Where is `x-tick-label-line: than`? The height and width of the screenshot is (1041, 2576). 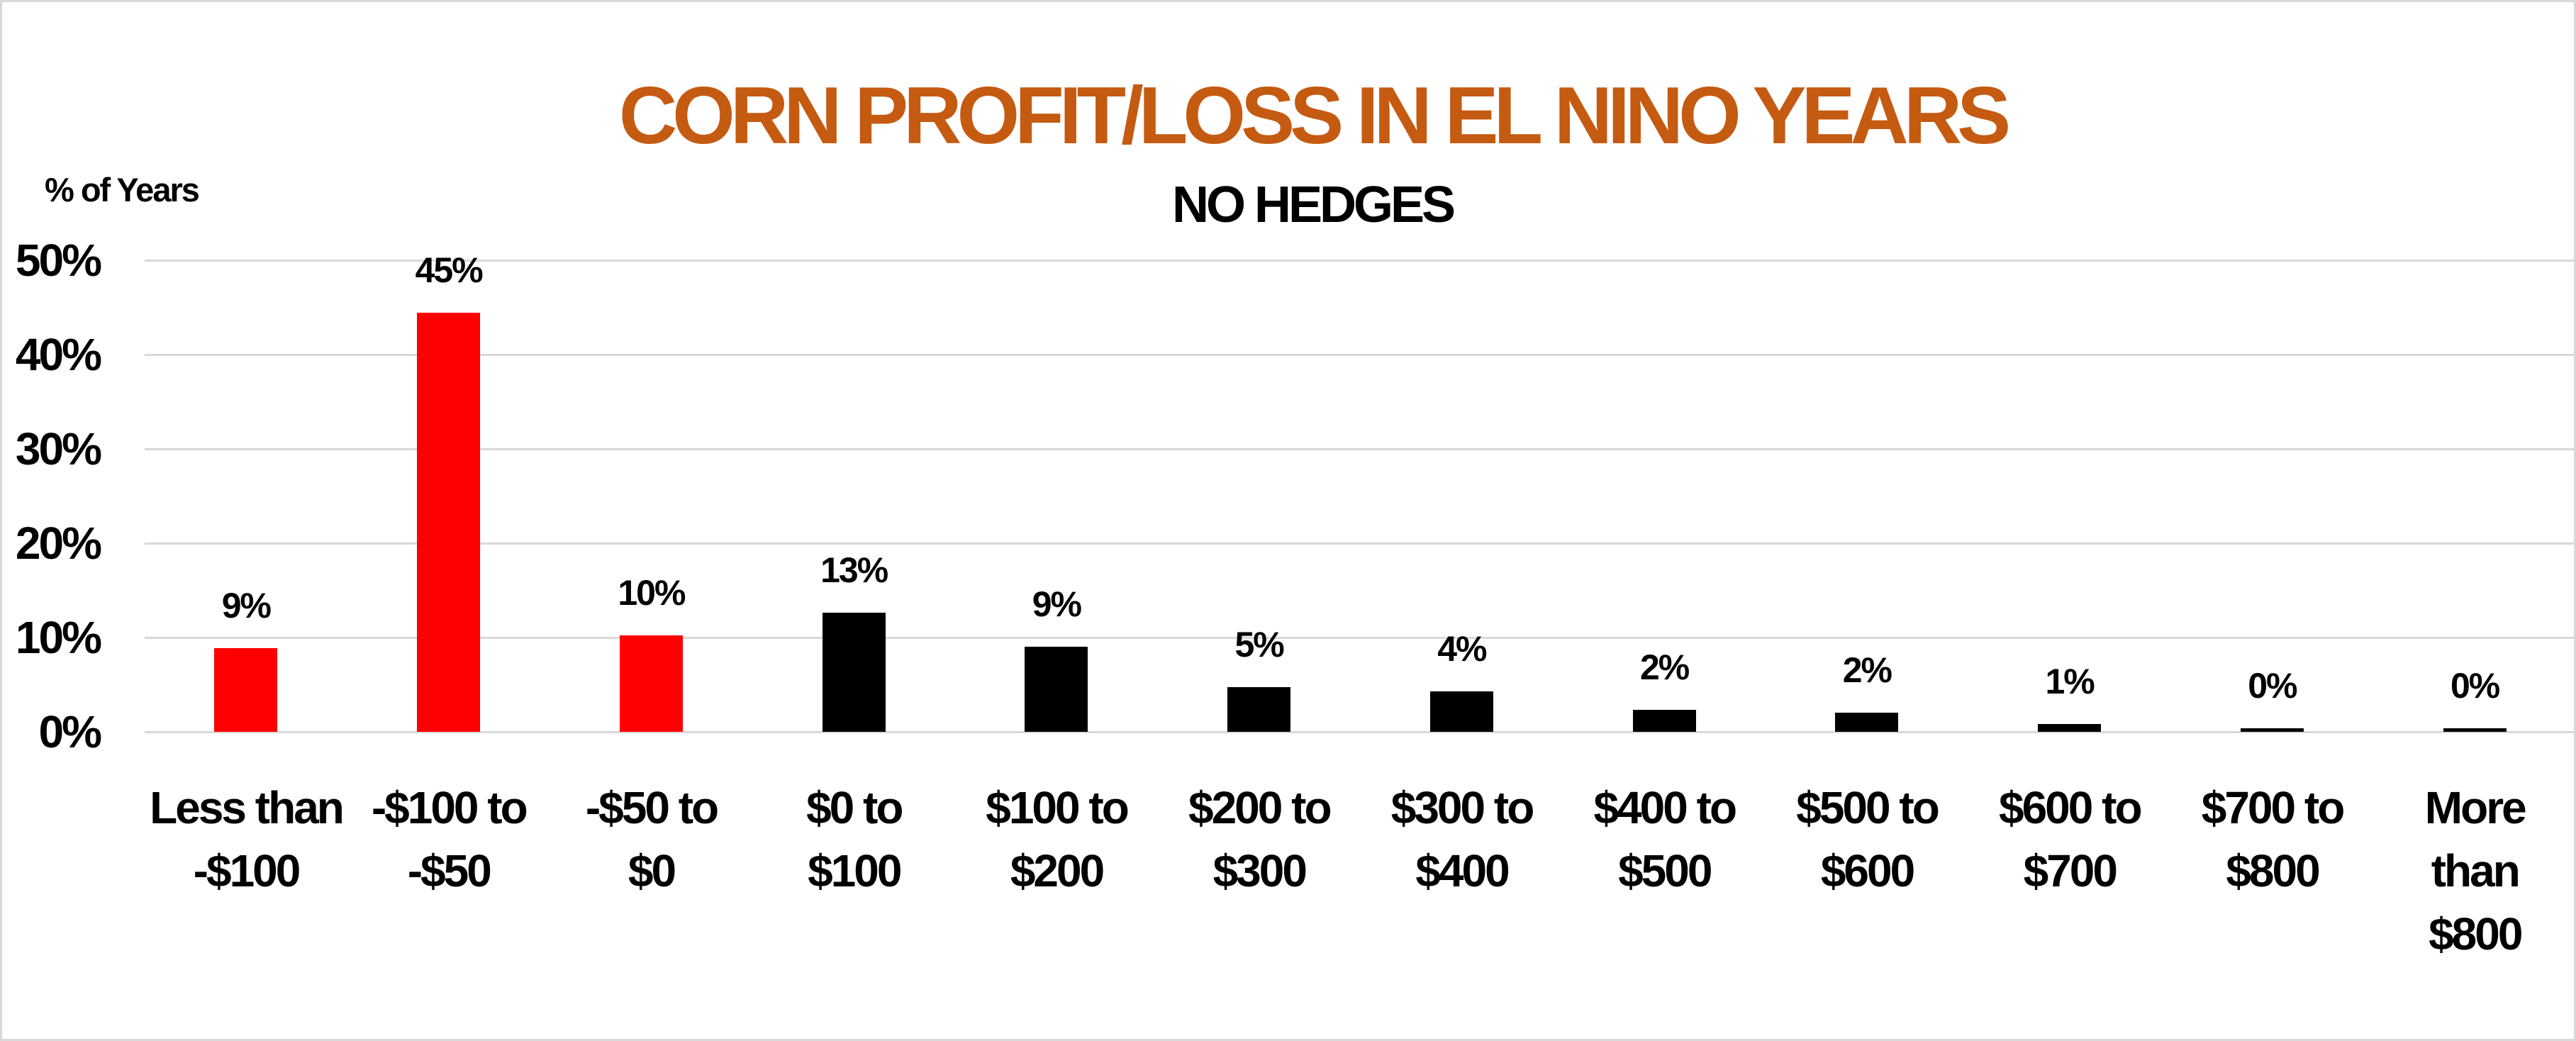
x-tick-label-line: than is located at coordinates (2476, 870).